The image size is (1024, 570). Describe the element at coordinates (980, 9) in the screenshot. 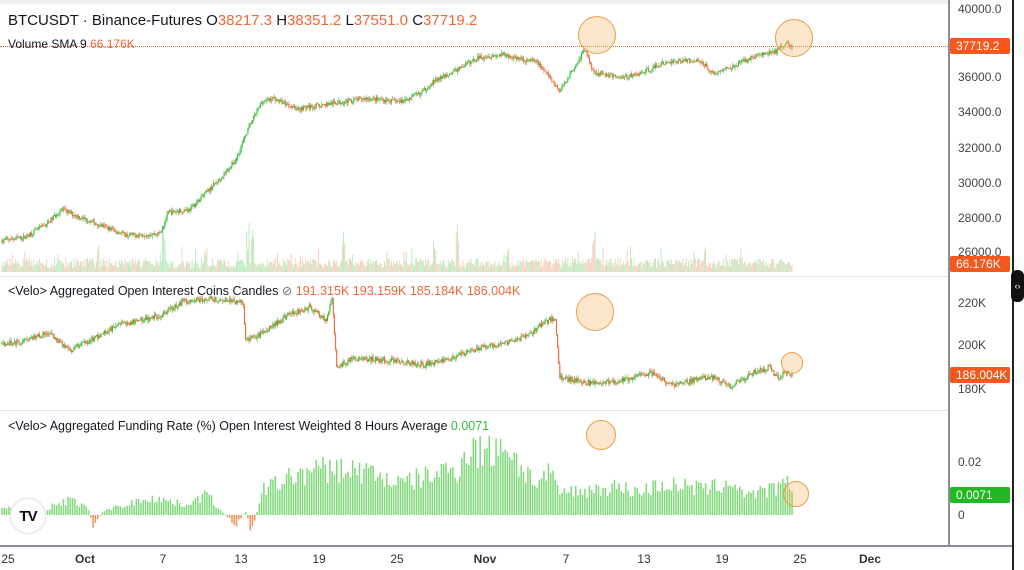

I see `price-tick: 40000.0` at that location.